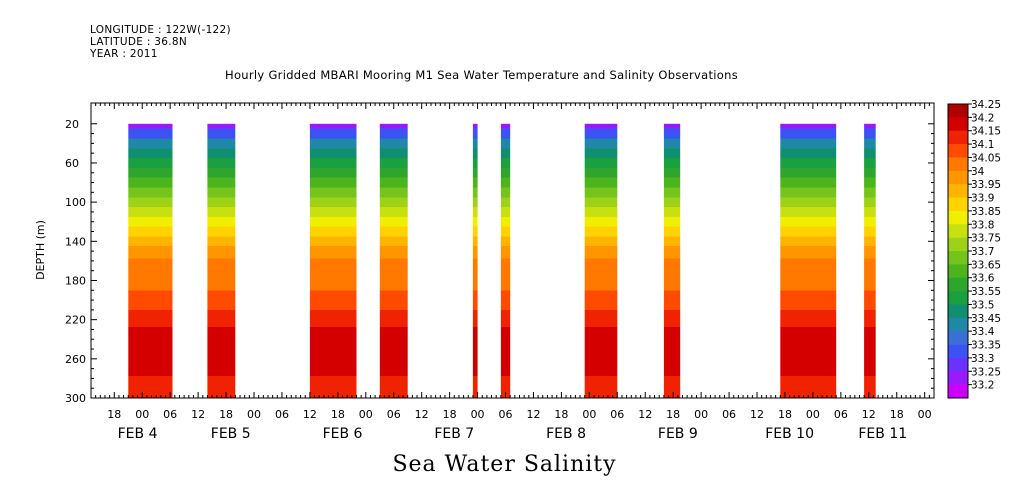 The height and width of the screenshot is (504, 1009). Describe the element at coordinates (982, 199) in the screenshot. I see `legend-label: 33.9` at that location.